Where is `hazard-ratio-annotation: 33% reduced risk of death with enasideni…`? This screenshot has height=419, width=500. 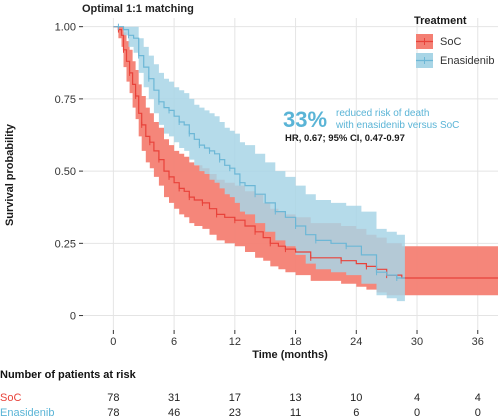
hazard-ratio-annotation: 33% reduced risk of death with enasideni… is located at coordinates (371, 125).